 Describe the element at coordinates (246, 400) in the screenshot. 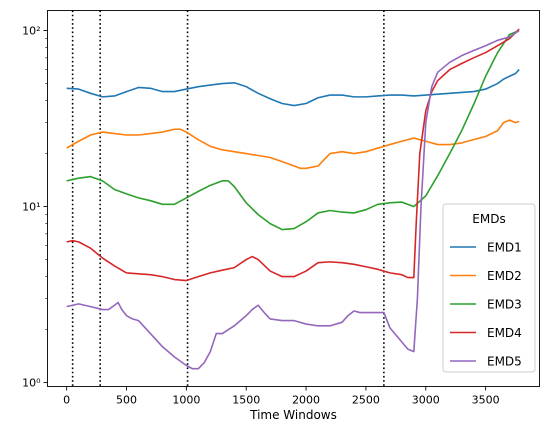

I see `x-tick-label: 1500` at that location.